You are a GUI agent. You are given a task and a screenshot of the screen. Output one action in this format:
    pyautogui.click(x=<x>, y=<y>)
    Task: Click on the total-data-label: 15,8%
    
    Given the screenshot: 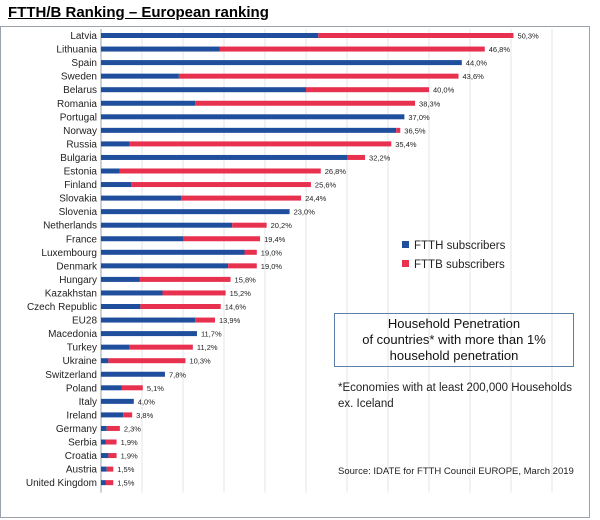 What is the action you would take?
    pyautogui.click(x=246, y=279)
    